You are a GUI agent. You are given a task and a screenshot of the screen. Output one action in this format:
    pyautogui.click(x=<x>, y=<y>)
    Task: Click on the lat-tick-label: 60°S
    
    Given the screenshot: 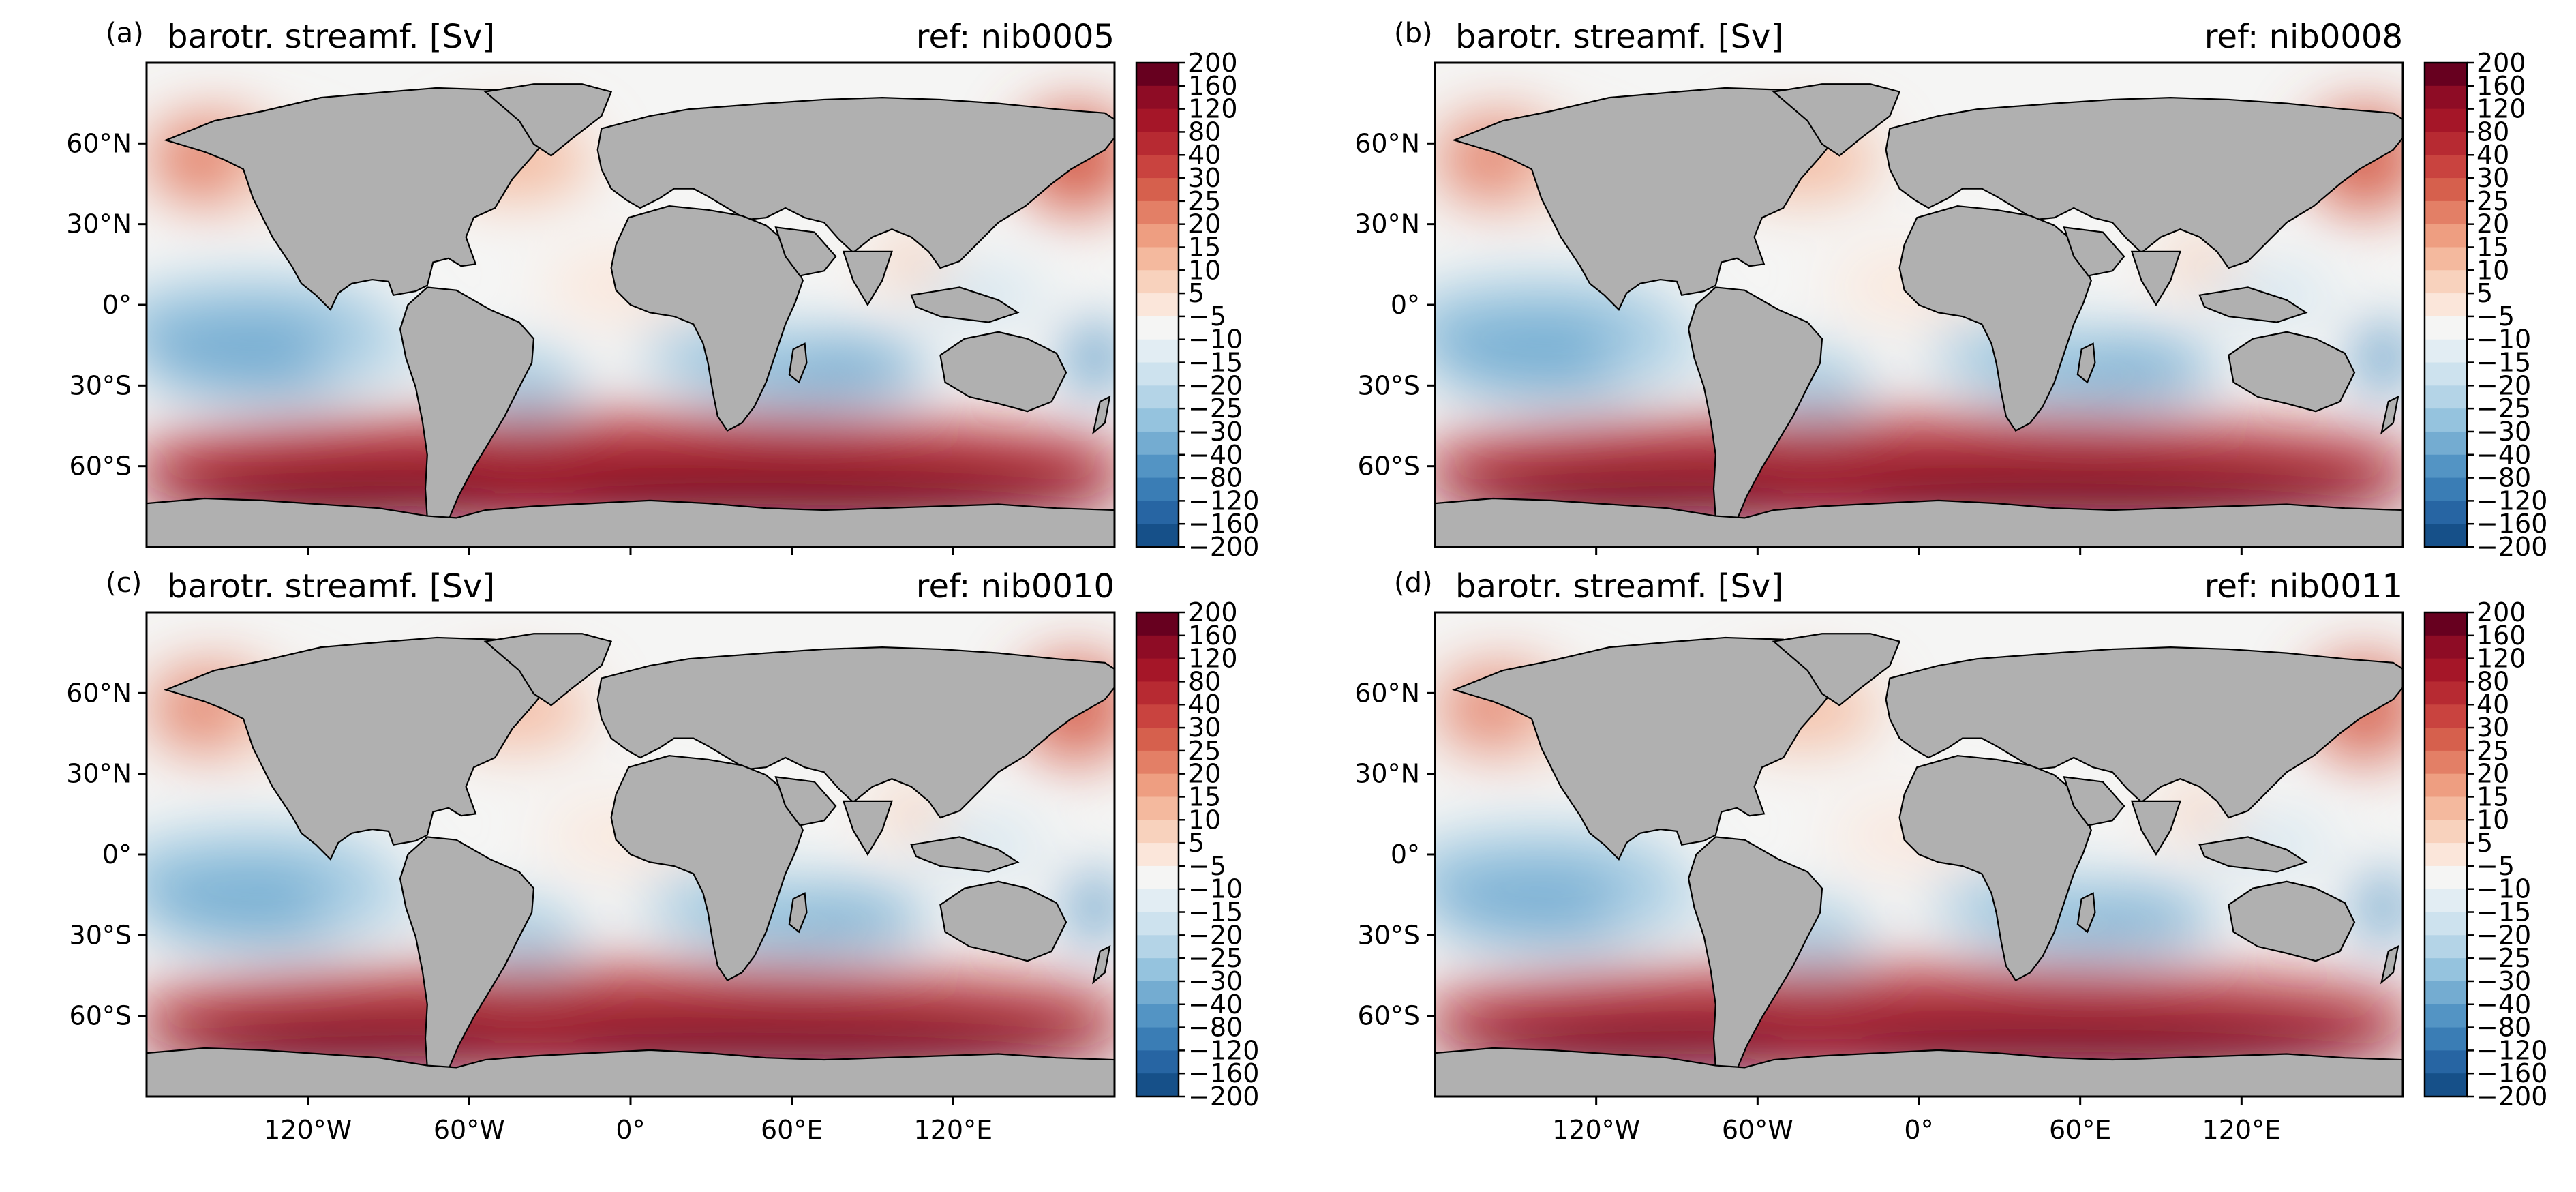 What is the action you would take?
    pyautogui.click(x=101, y=466)
    